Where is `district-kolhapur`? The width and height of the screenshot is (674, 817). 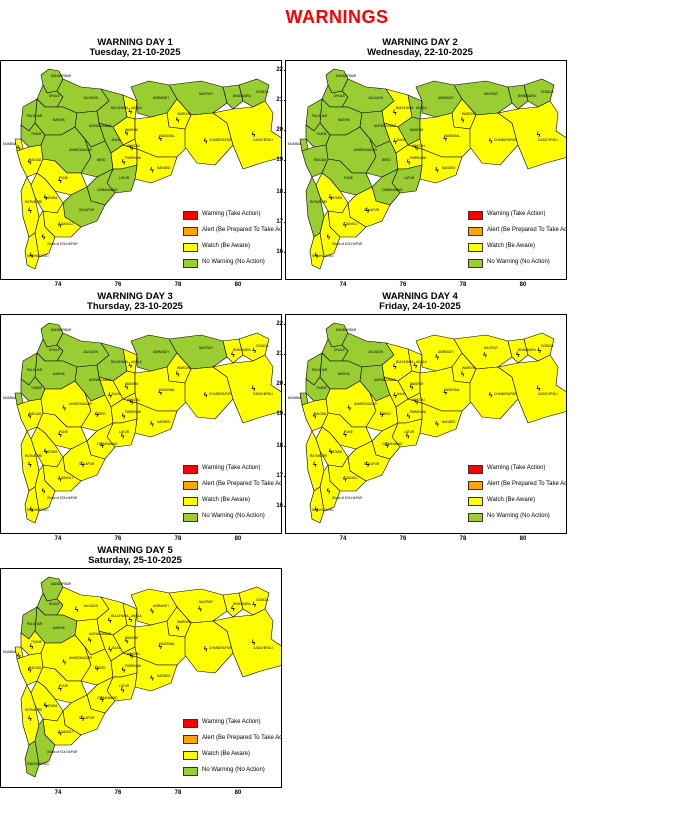
district-kolhapur is located at coordinates (330, 488).